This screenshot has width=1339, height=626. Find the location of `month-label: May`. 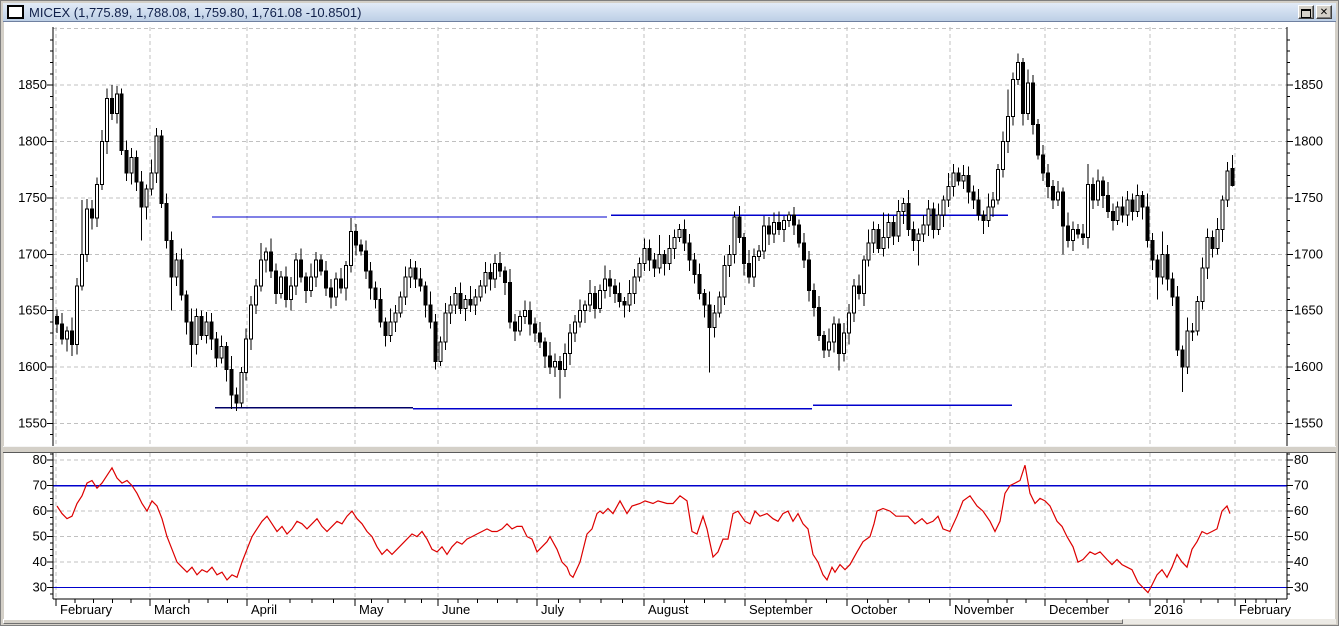

month-label: May is located at coordinates (371, 609).